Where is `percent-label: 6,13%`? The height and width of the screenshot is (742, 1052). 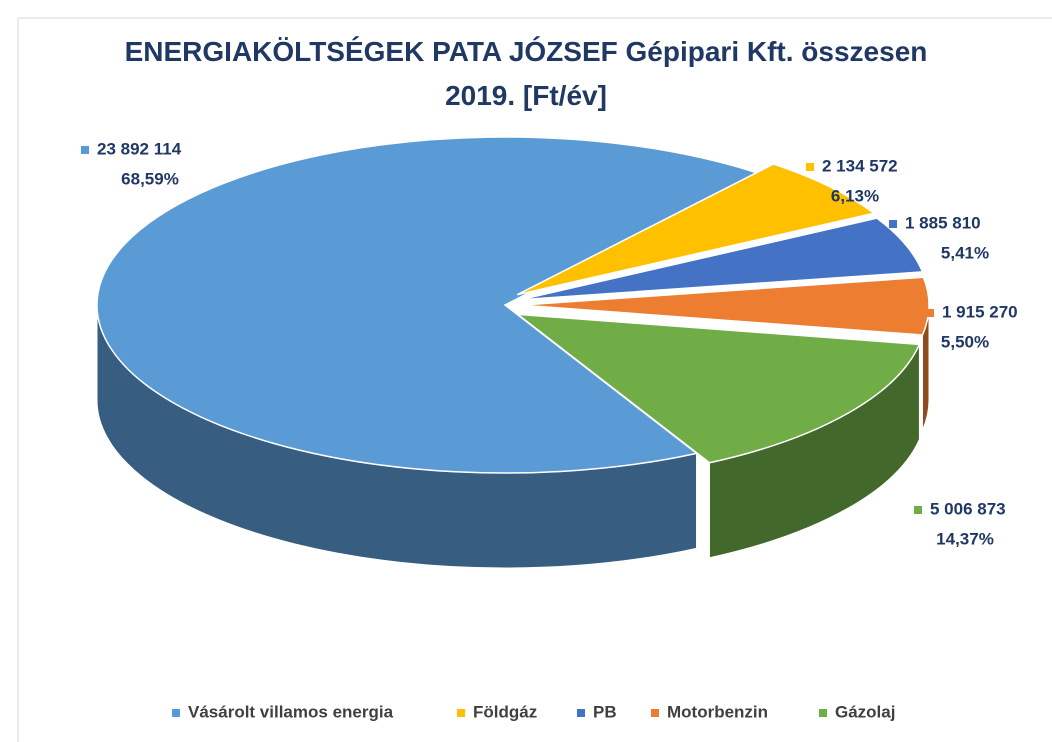
percent-label: 6,13% is located at coordinates (855, 195).